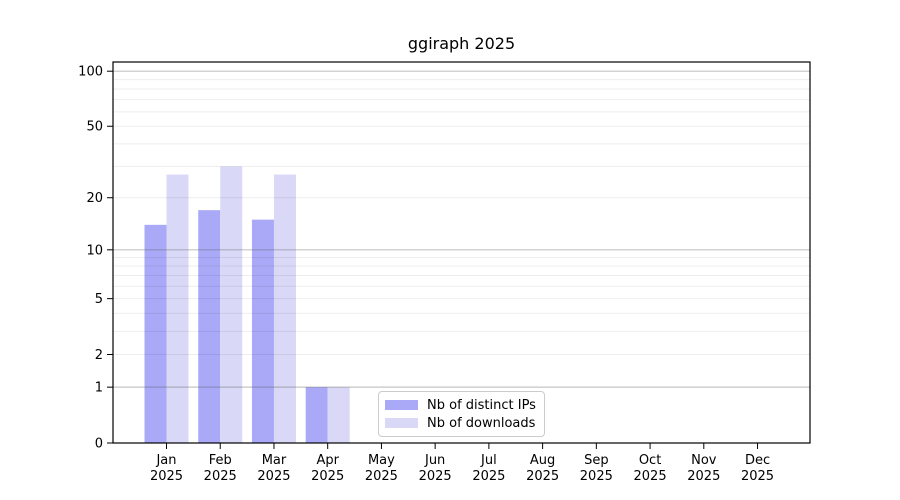 The image size is (900, 500). Describe the element at coordinates (165, 460) in the screenshot. I see `x-tick-label-month: Jan` at that location.